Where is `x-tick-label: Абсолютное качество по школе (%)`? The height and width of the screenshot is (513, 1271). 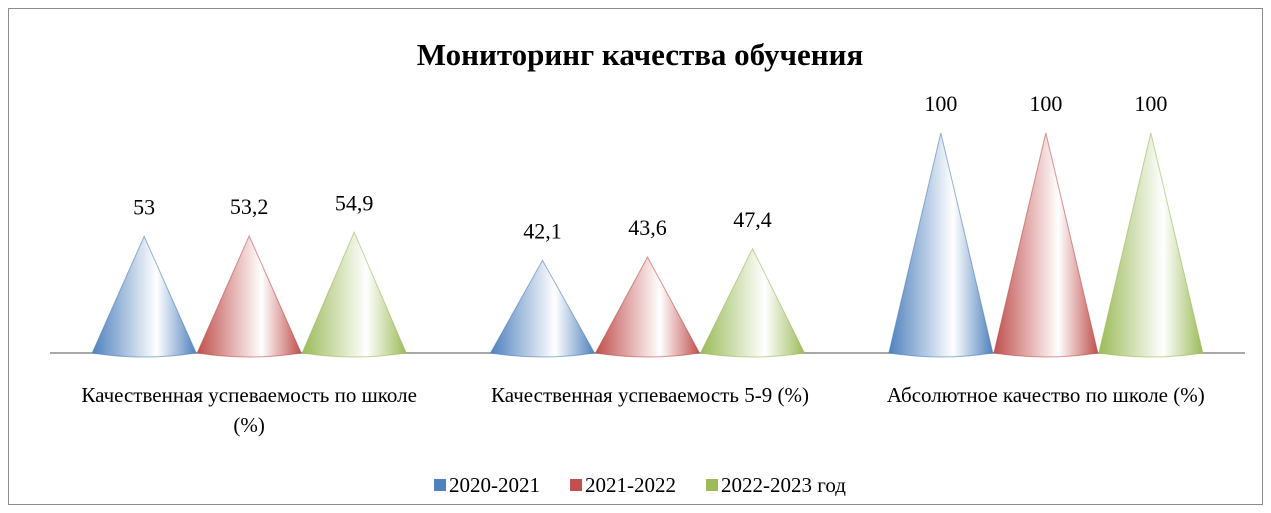 x-tick-label: Абсолютное качество по школе (%) is located at coordinates (1045, 395).